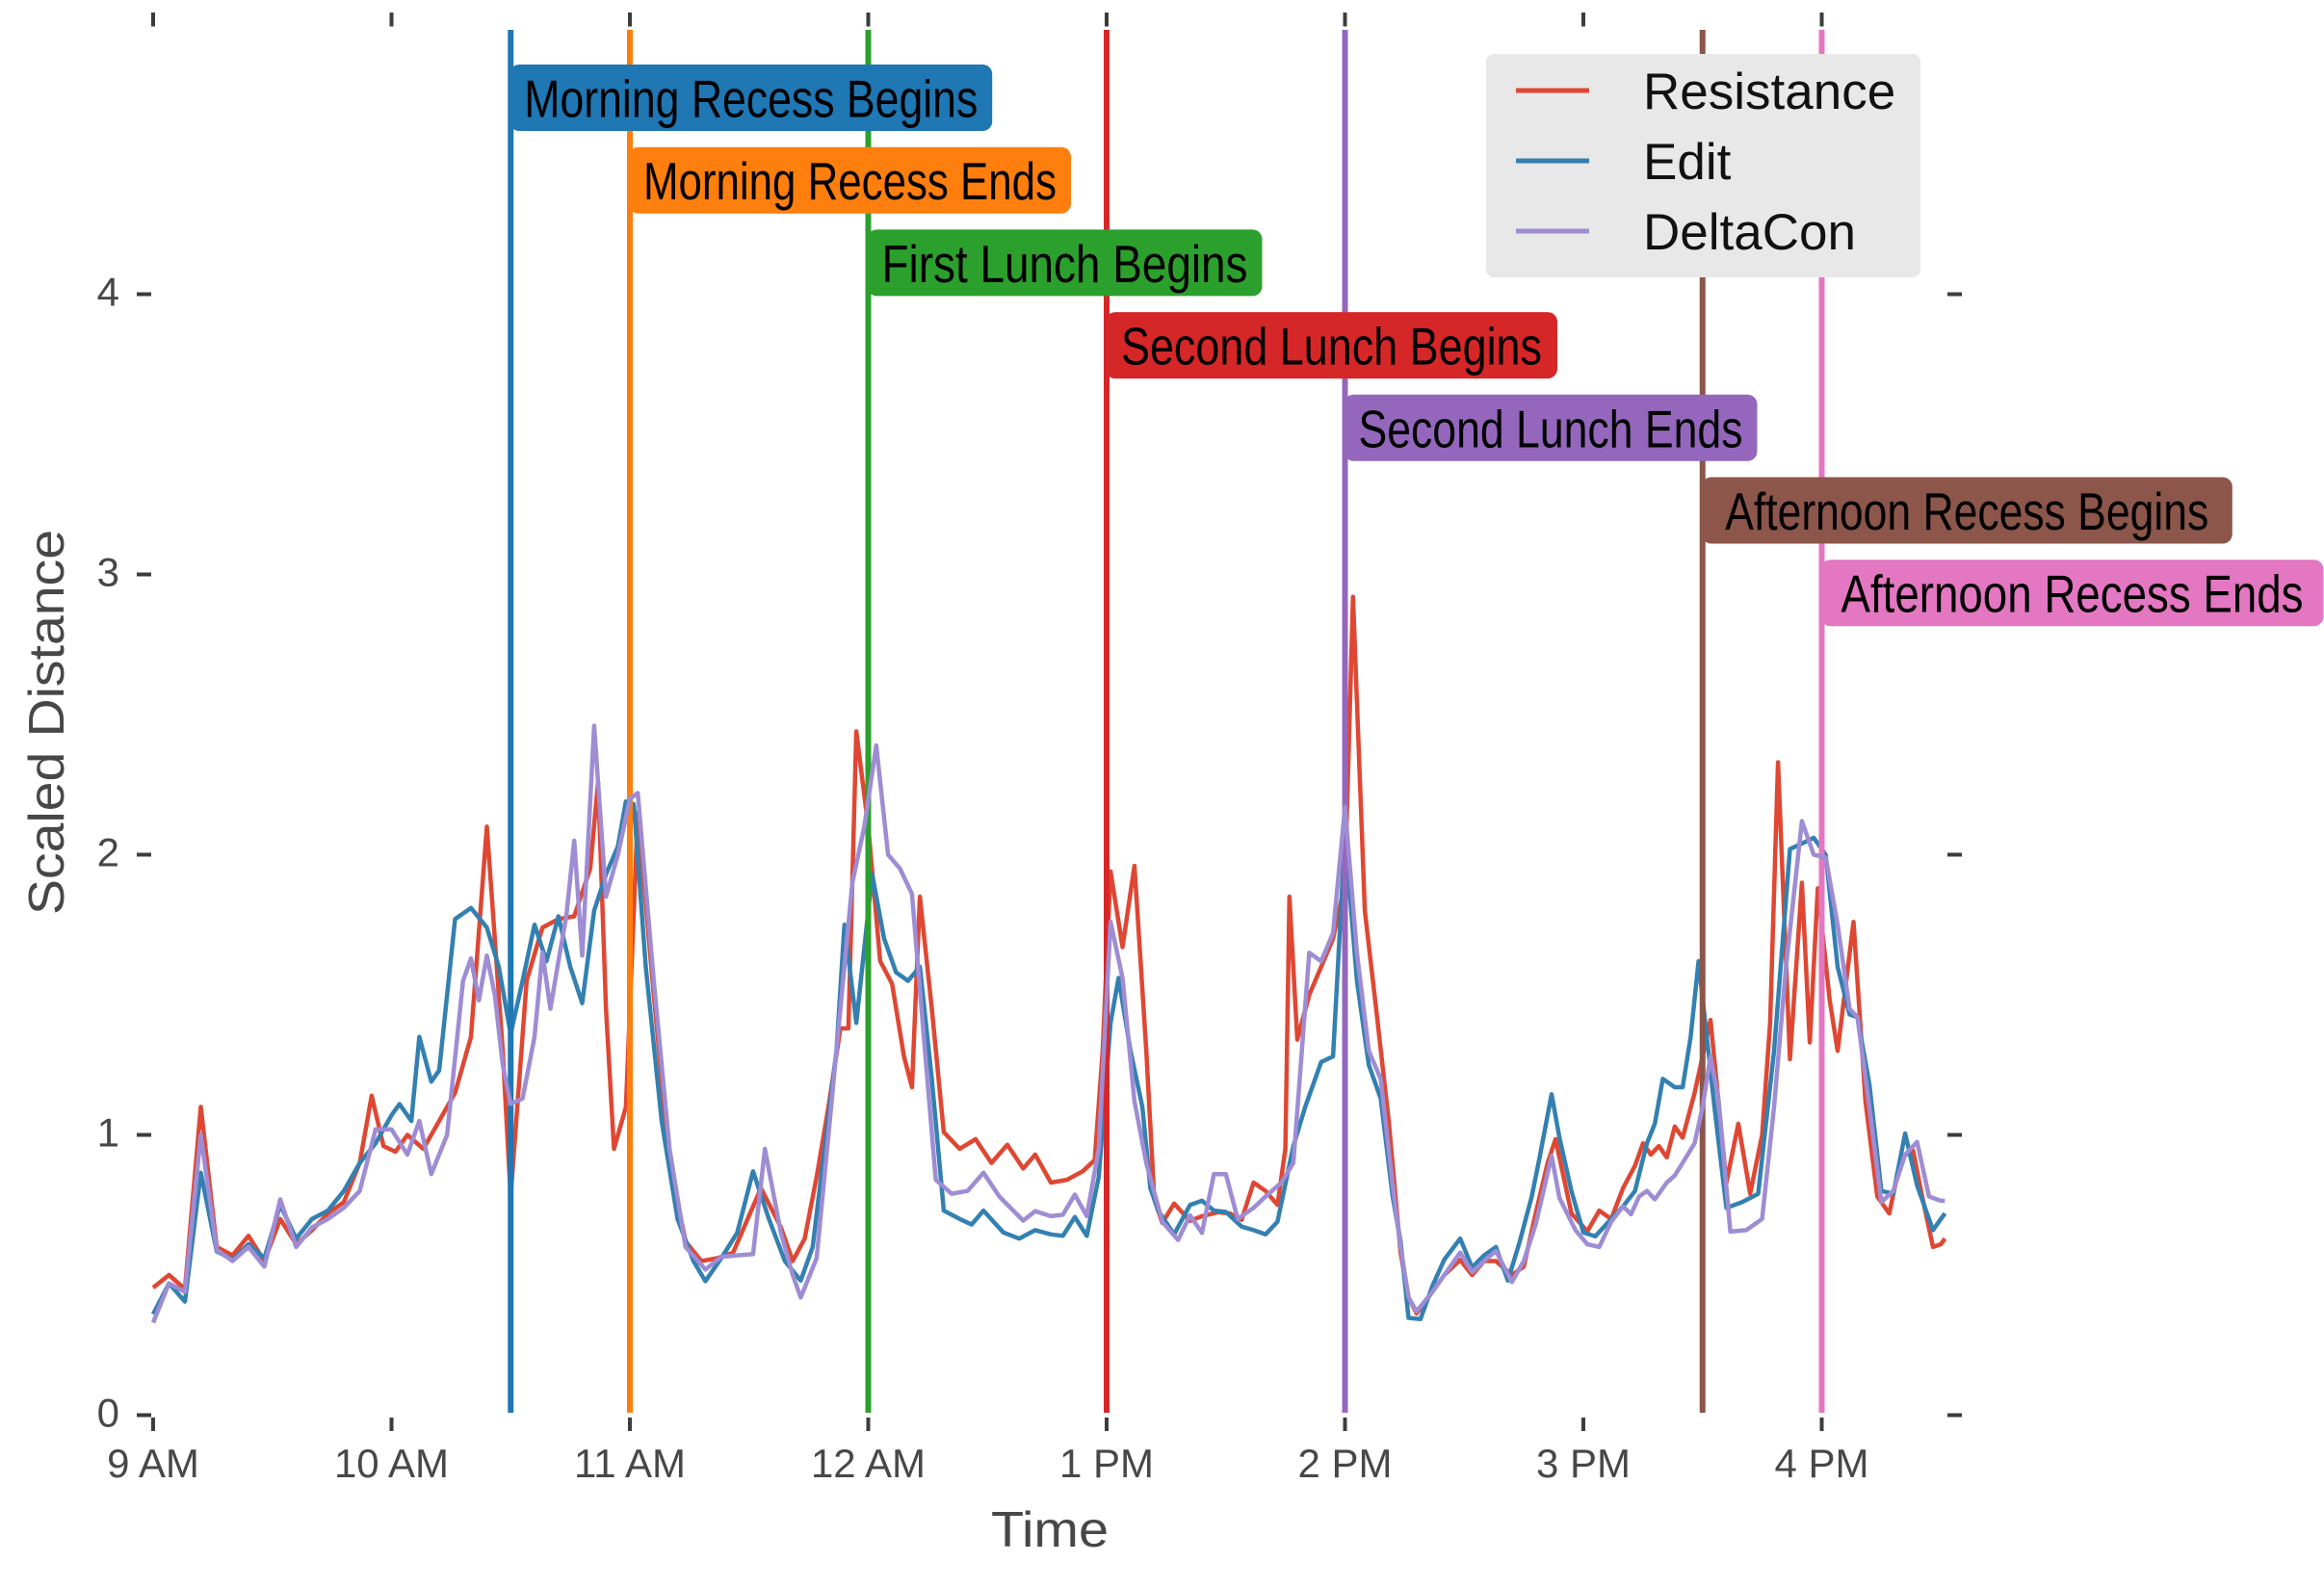 The width and height of the screenshot is (2324, 1588). I want to click on svg-text: 4 PM, so click(1821, 1463).